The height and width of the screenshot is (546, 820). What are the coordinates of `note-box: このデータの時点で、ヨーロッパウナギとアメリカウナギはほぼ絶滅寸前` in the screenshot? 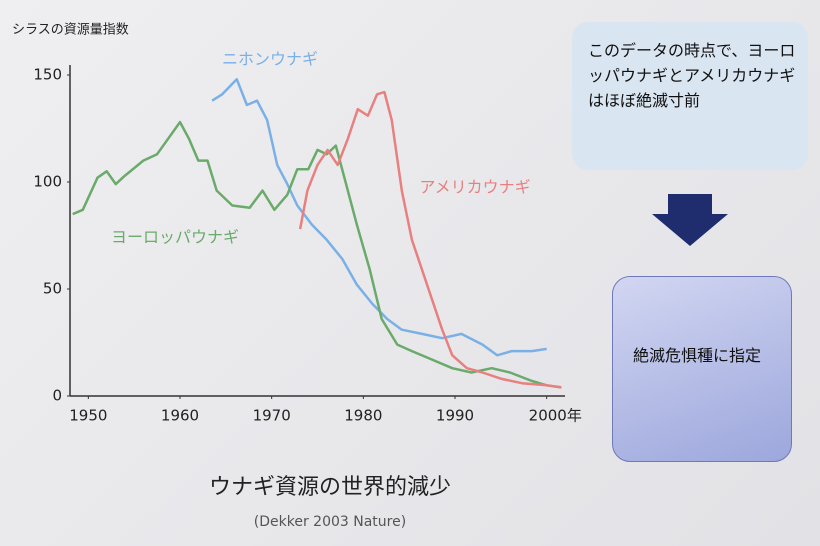 It's located at (690, 96).